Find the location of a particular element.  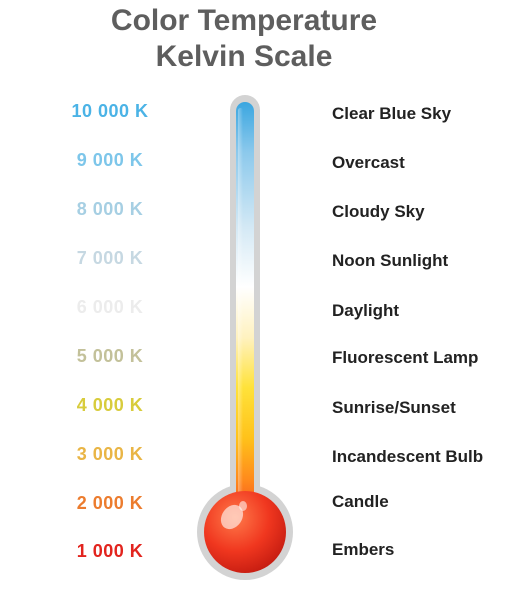

kelvin-label: 6 000 K is located at coordinates (110, 307).